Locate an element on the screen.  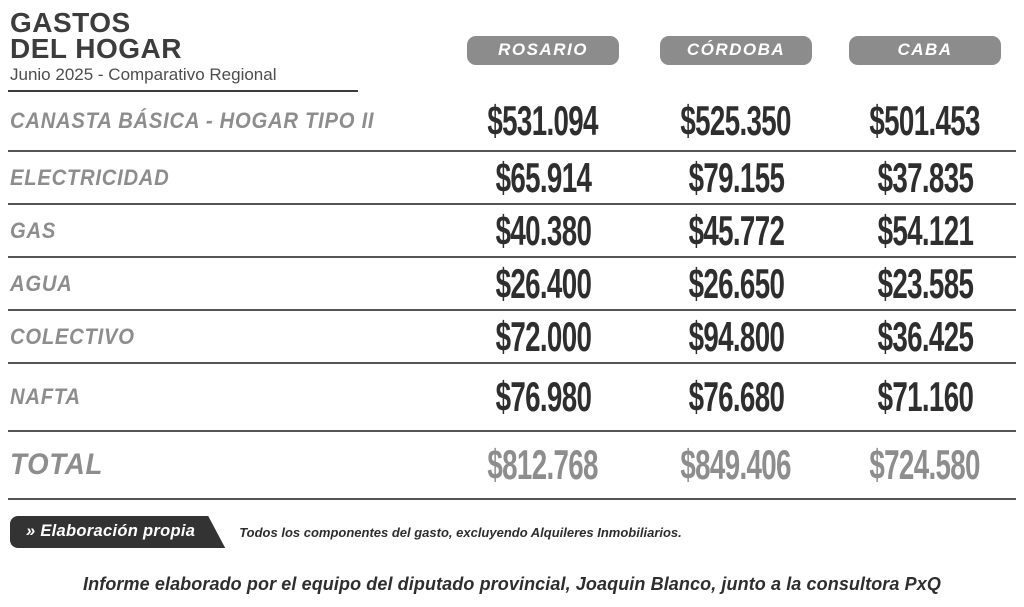
value: $71.160 is located at coordinates (925, 396).